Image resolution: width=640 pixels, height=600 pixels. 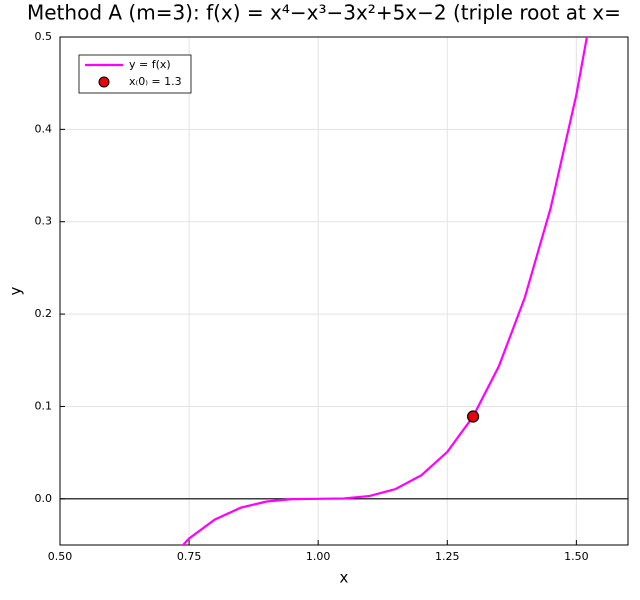 I want to click on x-tick-label: 0.50, so click(x=60, y=556).